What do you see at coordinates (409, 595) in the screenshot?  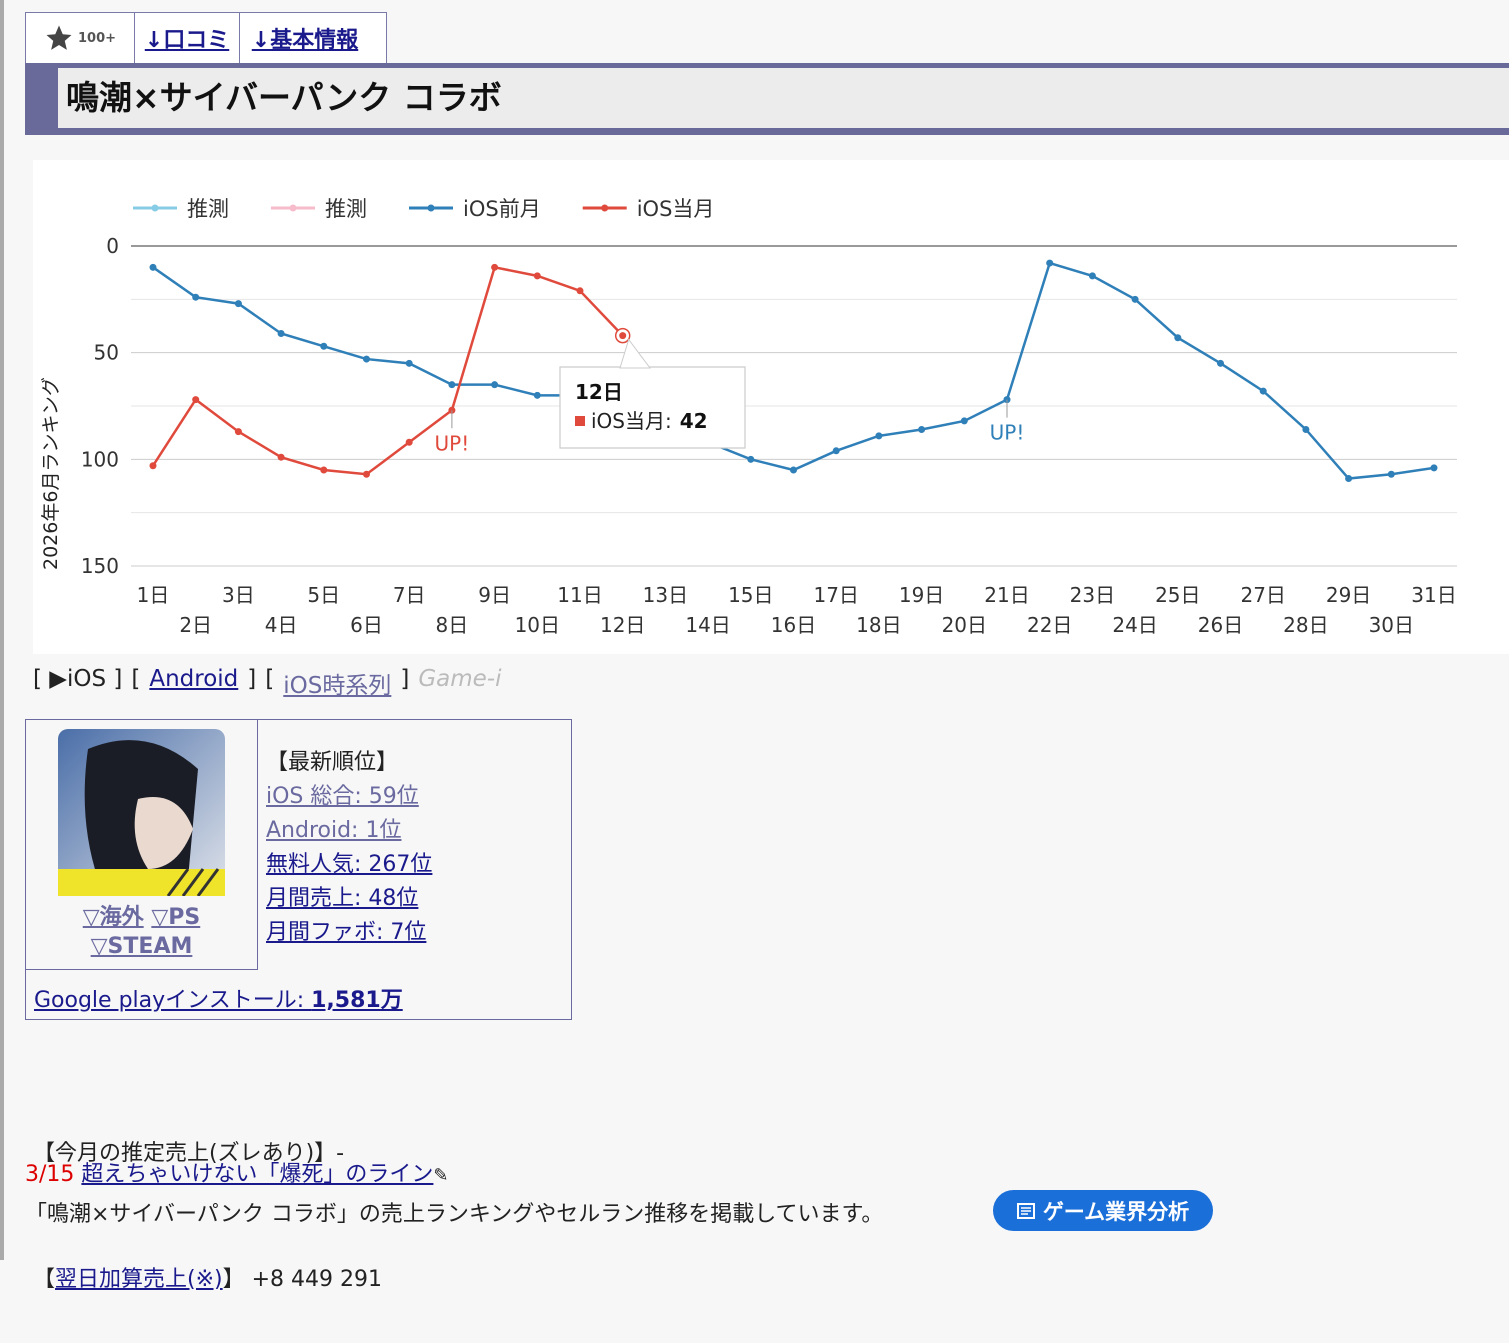 I see `x-tick-label: 7日` at bounding box center [409, 595].